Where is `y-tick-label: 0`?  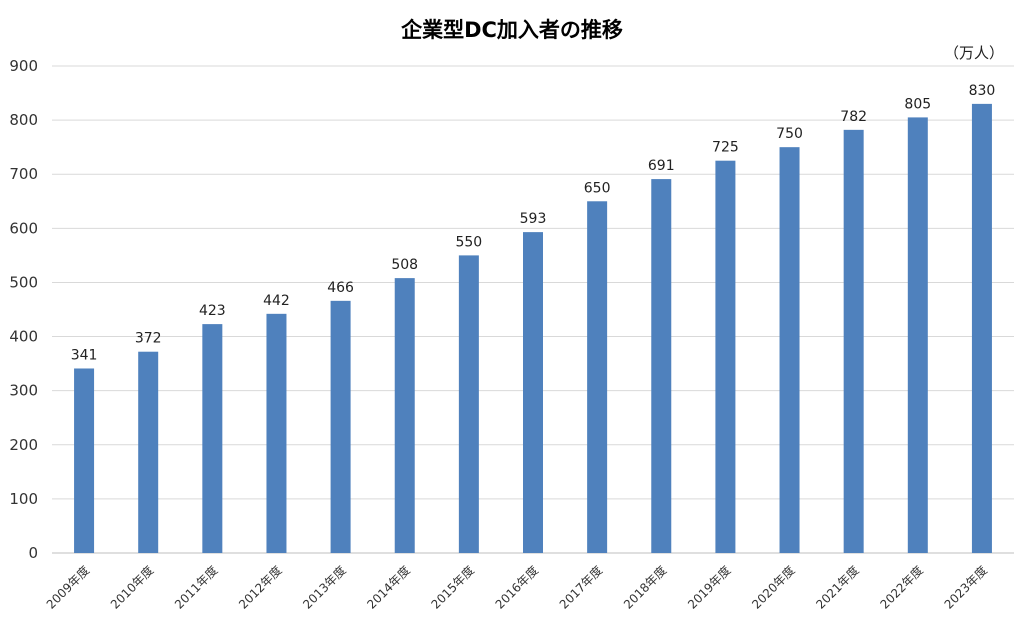
y-tick-label: 0 is located at coordinates (33, 553).